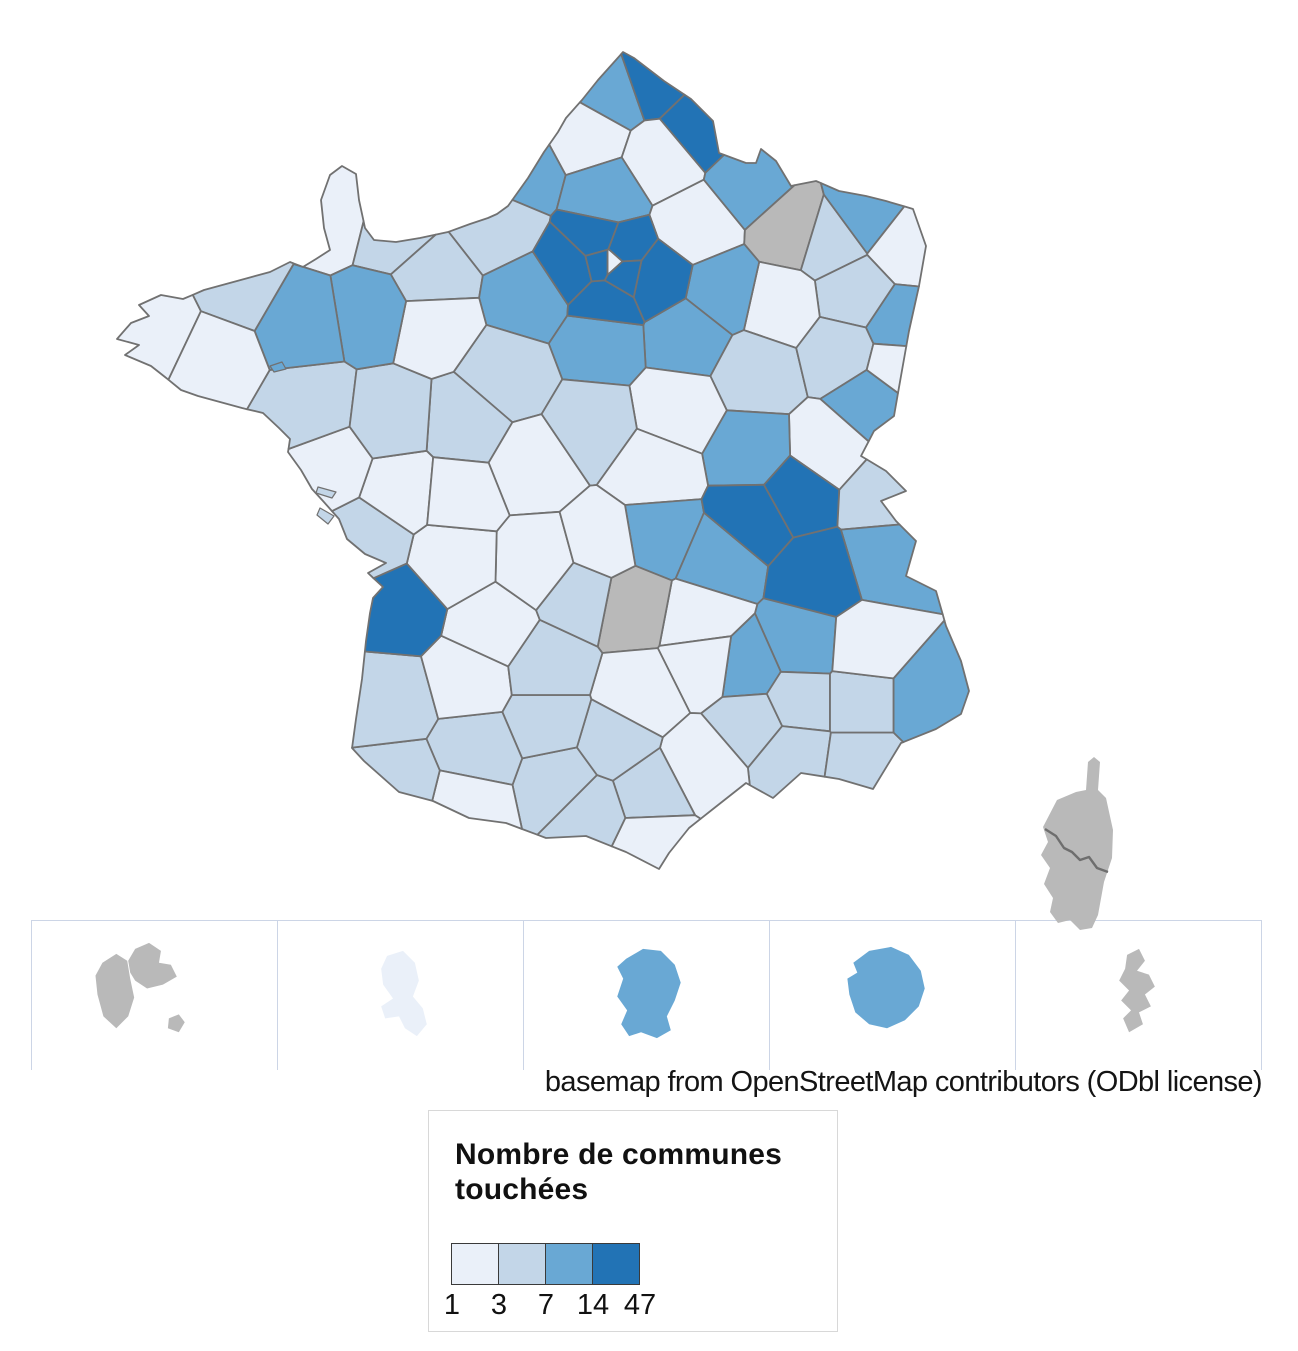 Image resolution: width=1298 pixels, height=1351 pixels. I want to click on corsica-inner-border, so click(1076, 850).